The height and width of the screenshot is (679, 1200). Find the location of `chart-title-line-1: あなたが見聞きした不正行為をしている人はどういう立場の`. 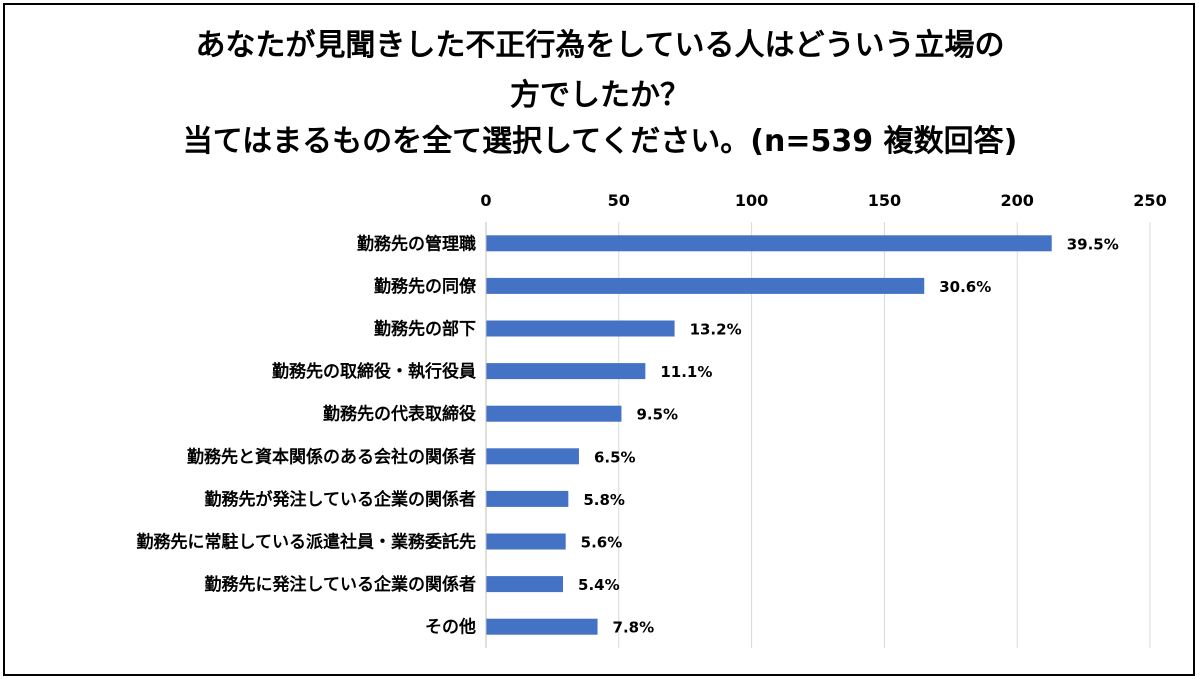

chart-title-line-1: あなたが見聞きした不正行為をしている人はどういう立場の is located at coordinates (600, 45).